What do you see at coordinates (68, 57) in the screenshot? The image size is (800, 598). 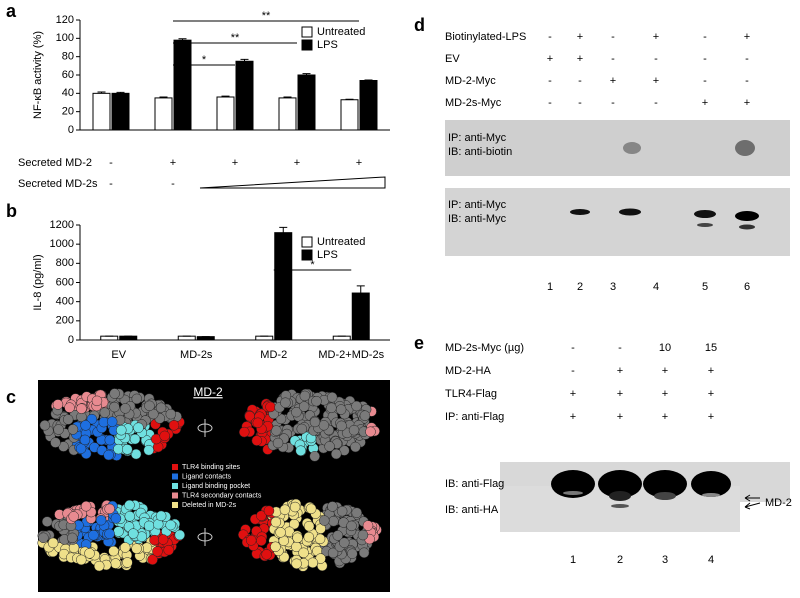 I see `y-tick-label: 80` at bounding box center [68, 57].